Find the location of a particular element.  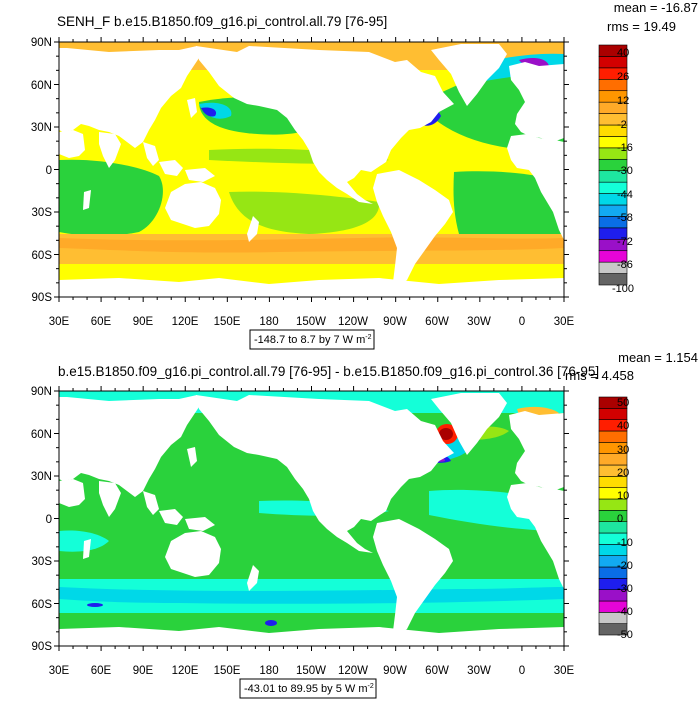

colorbar-label: 26 is located at coordinates (623, 77).